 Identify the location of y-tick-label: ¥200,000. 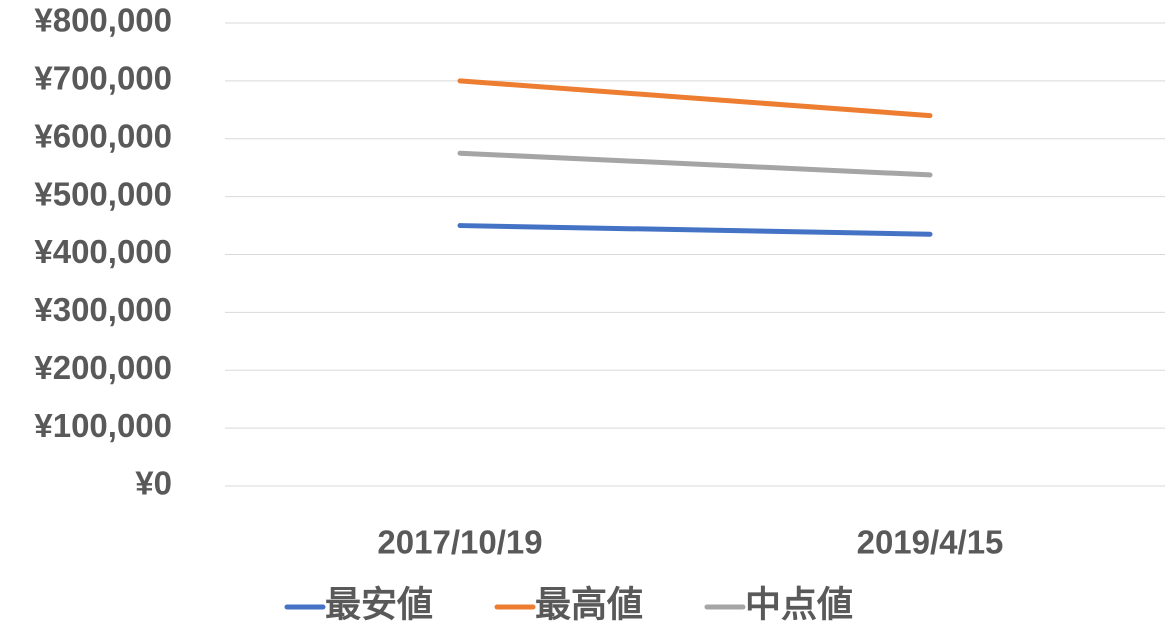
(103, 367).